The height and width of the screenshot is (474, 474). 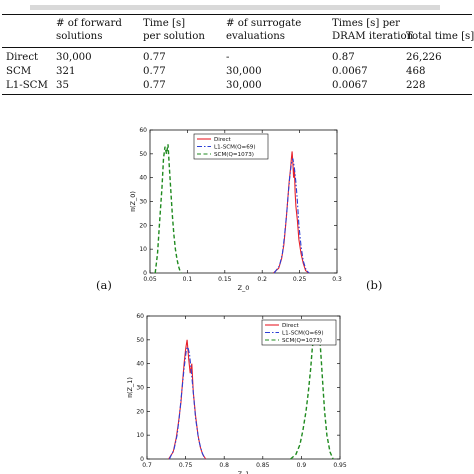 What do you see at coordinates (168, 209) in the screenshot?
I see `series-line-scm` at bounding box center [168, 209].